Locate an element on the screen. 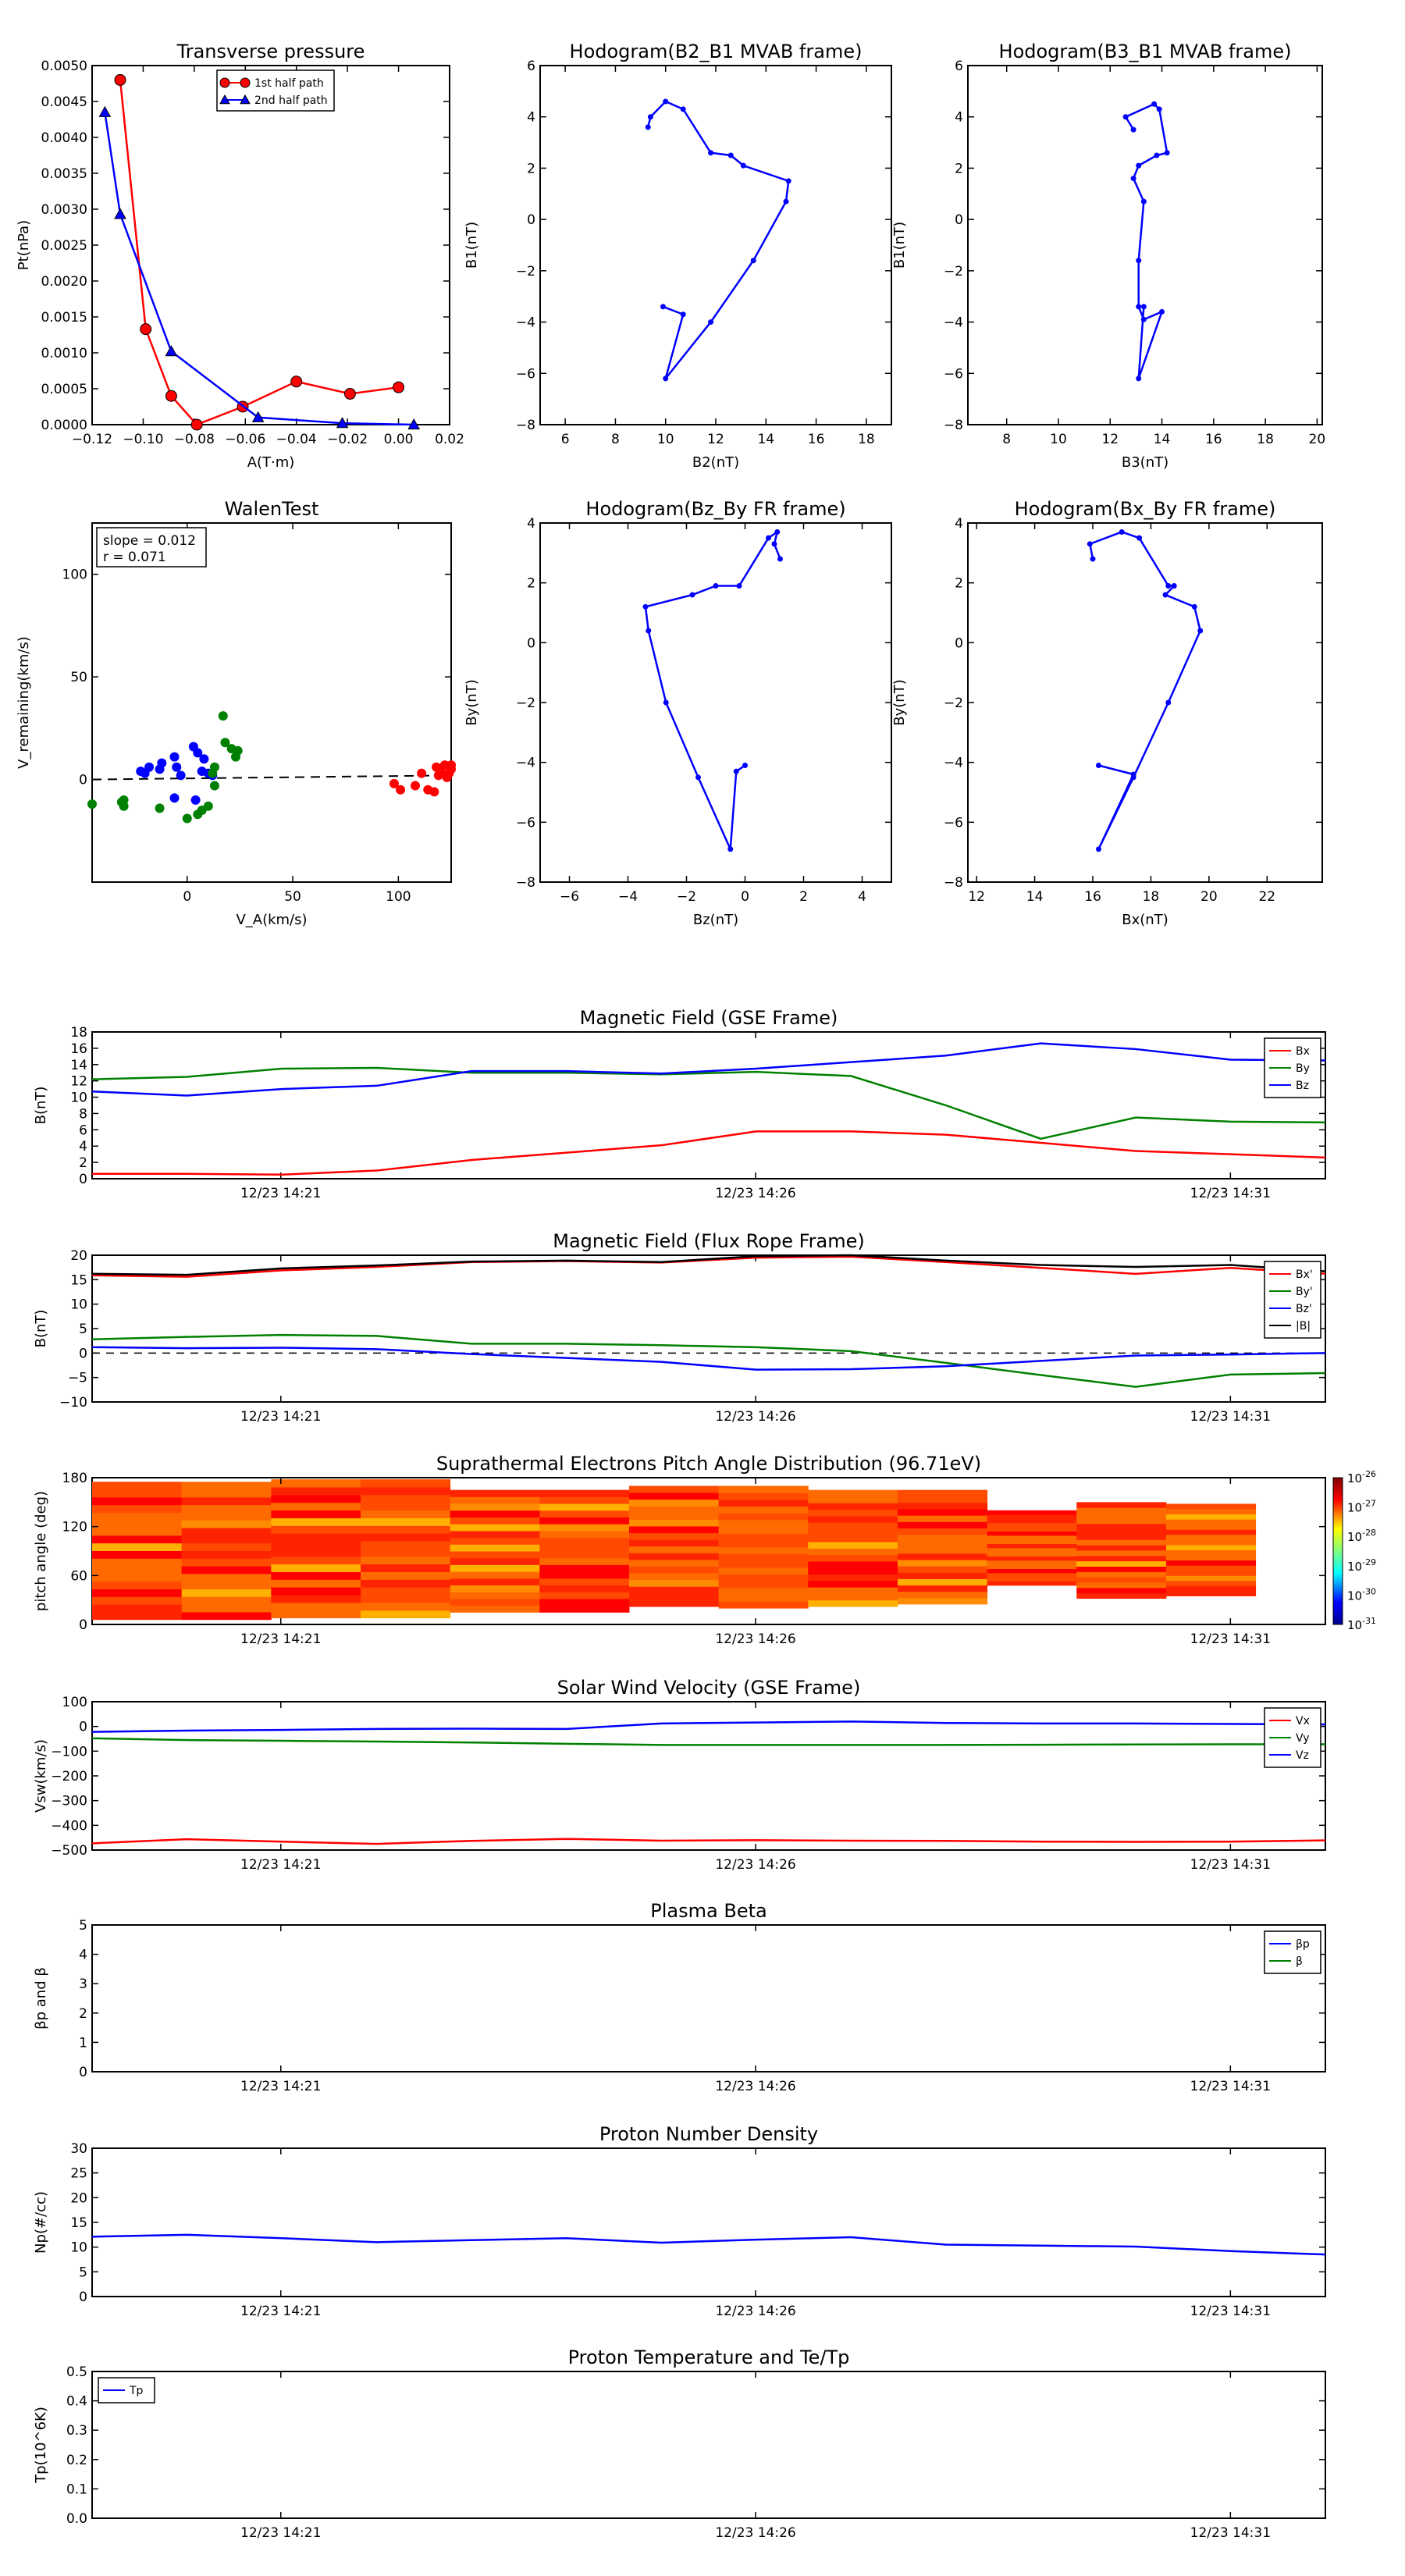  x-tick-label: 20 is located at coordinates (1317, 439).